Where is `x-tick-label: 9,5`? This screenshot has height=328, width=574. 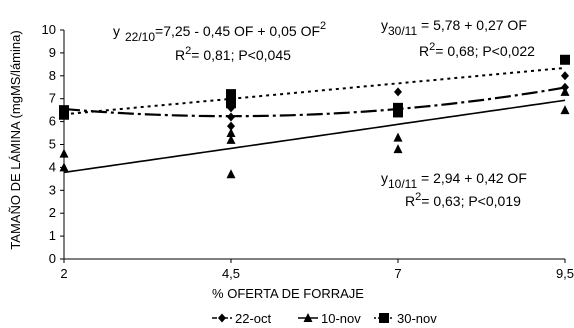 x-tick-label: 9,5 is located at coordinates (565, 273).